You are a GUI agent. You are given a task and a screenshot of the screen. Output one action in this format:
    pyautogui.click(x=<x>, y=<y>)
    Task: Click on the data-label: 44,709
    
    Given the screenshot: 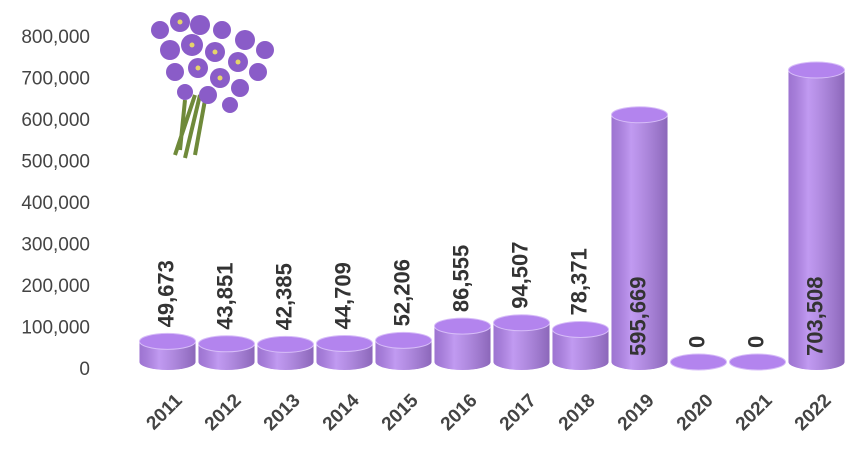 What is the action you would take?
    pyautogui.click(x=342, y=295)
    